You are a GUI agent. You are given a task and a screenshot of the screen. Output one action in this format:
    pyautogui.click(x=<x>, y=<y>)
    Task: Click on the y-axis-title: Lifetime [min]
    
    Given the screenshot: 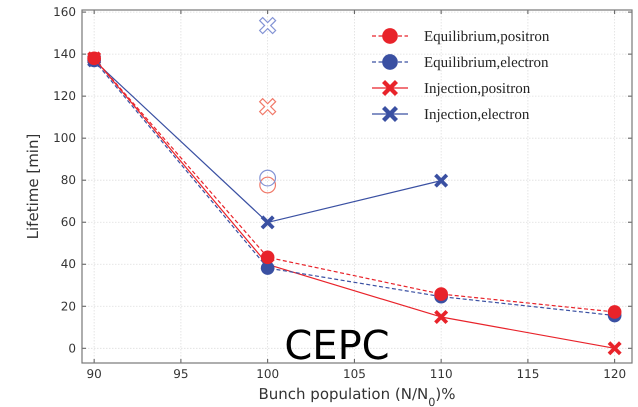 What is the action you would take?
    pyautogui.click(x=33, y=187)
    